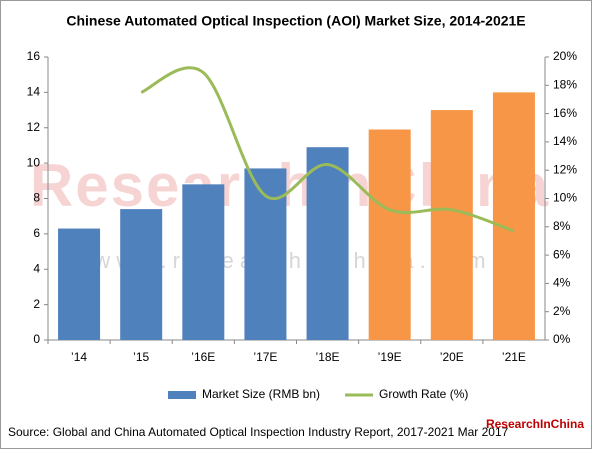 The image size is (592, 449). I want to click on y-tick-label: 8, so click(36, 198).